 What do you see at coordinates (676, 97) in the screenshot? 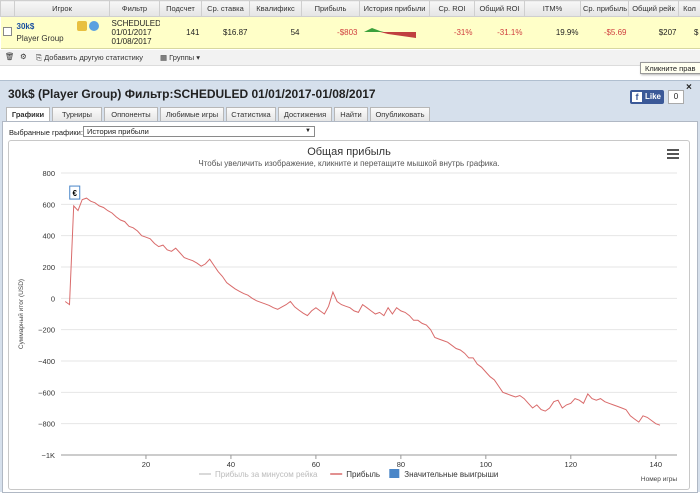
I see `facebook-like-count: 0` at bounding box center [676, 97].